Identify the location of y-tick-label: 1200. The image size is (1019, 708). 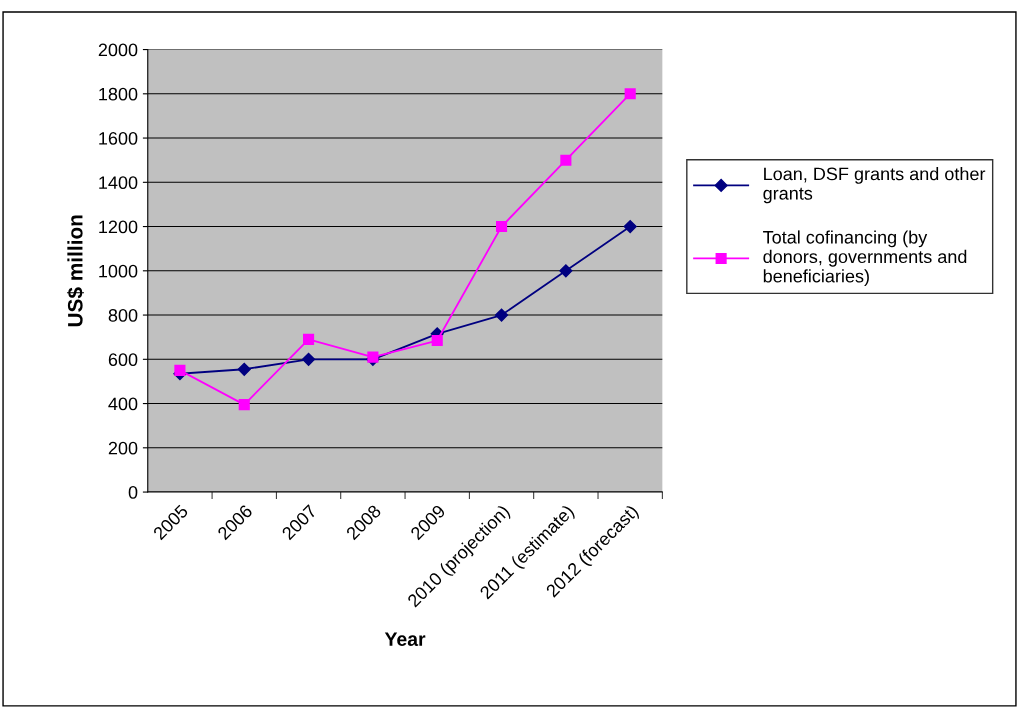
(118, 227).